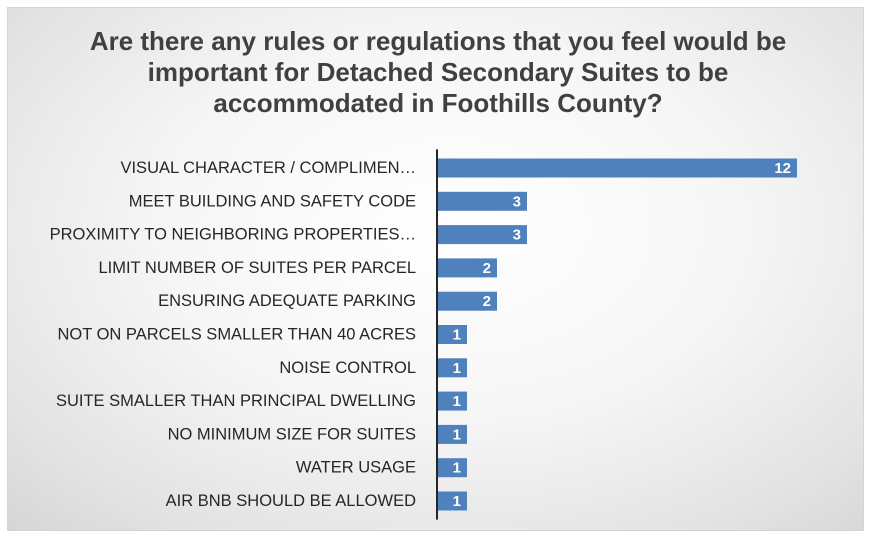 The image size is (871, 538). What do you see at coordinates (292, 434) in the screenshot?
I see `category-label: NO MINIMUM SIZE FOR SUITES` at bounding box center [292, 434].